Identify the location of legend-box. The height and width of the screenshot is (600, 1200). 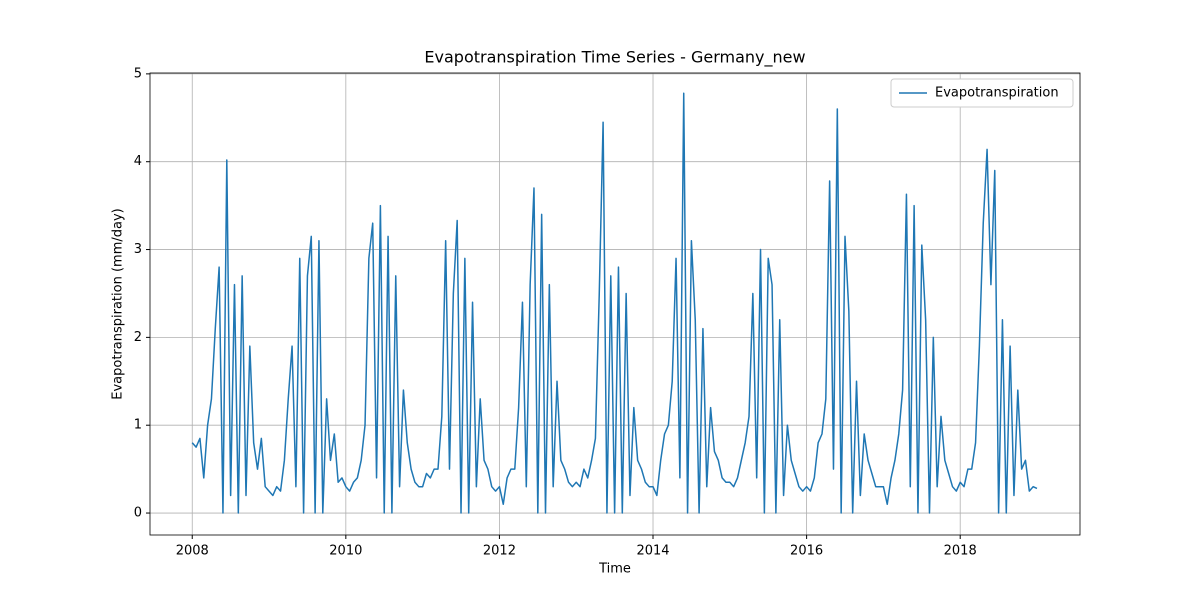
(982, 93).